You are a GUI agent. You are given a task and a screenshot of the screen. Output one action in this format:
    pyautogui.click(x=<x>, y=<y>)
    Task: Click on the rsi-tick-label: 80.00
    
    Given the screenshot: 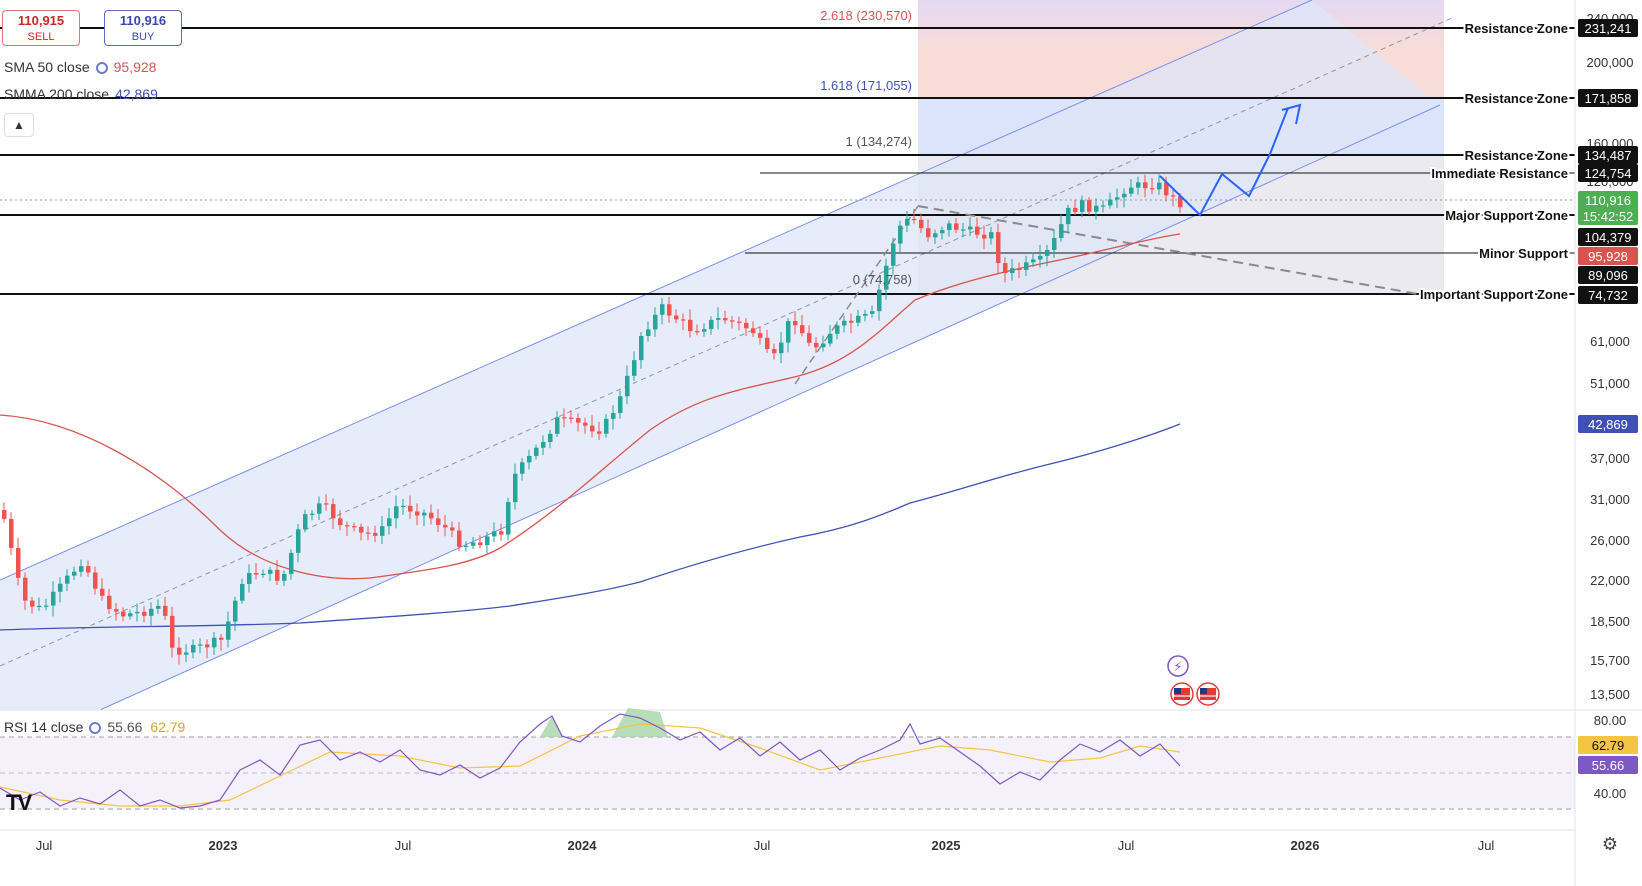 What is the action you would take?
    pyautogui.click(x=1610, y=720)
    